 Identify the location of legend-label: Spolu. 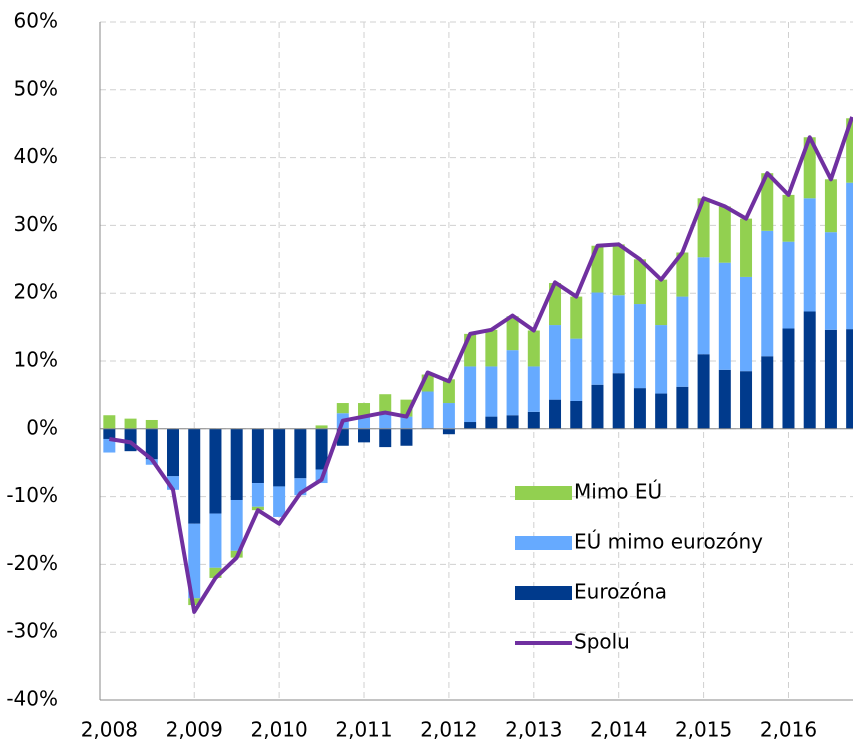
(602, 642).